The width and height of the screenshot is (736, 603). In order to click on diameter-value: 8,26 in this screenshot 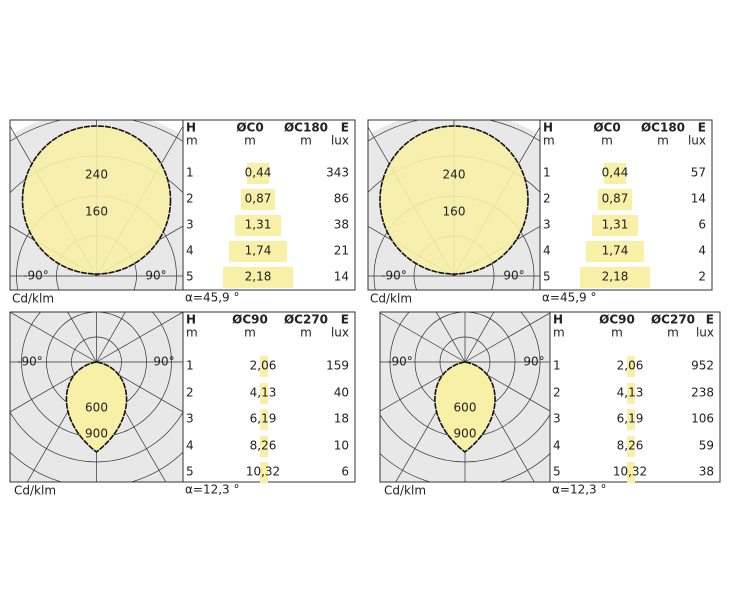, I will do `click(630, 446)`.